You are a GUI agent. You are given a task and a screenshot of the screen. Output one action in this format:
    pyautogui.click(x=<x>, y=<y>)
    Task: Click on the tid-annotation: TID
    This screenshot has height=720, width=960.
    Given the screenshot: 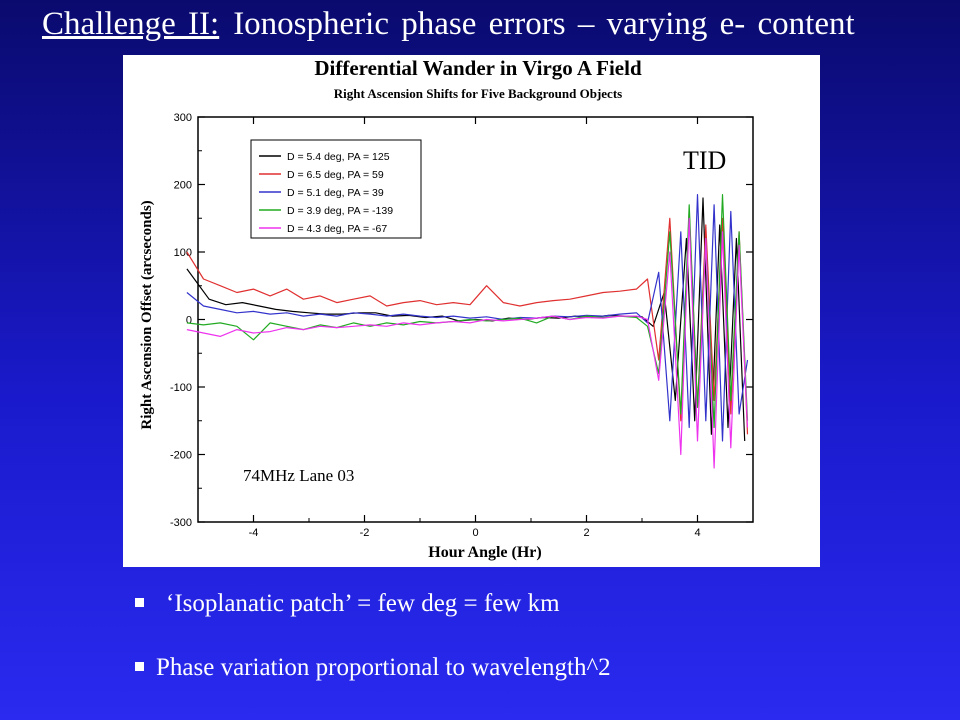 What is the action you would take?
    pyautogui.click(x=705, y=160)
    